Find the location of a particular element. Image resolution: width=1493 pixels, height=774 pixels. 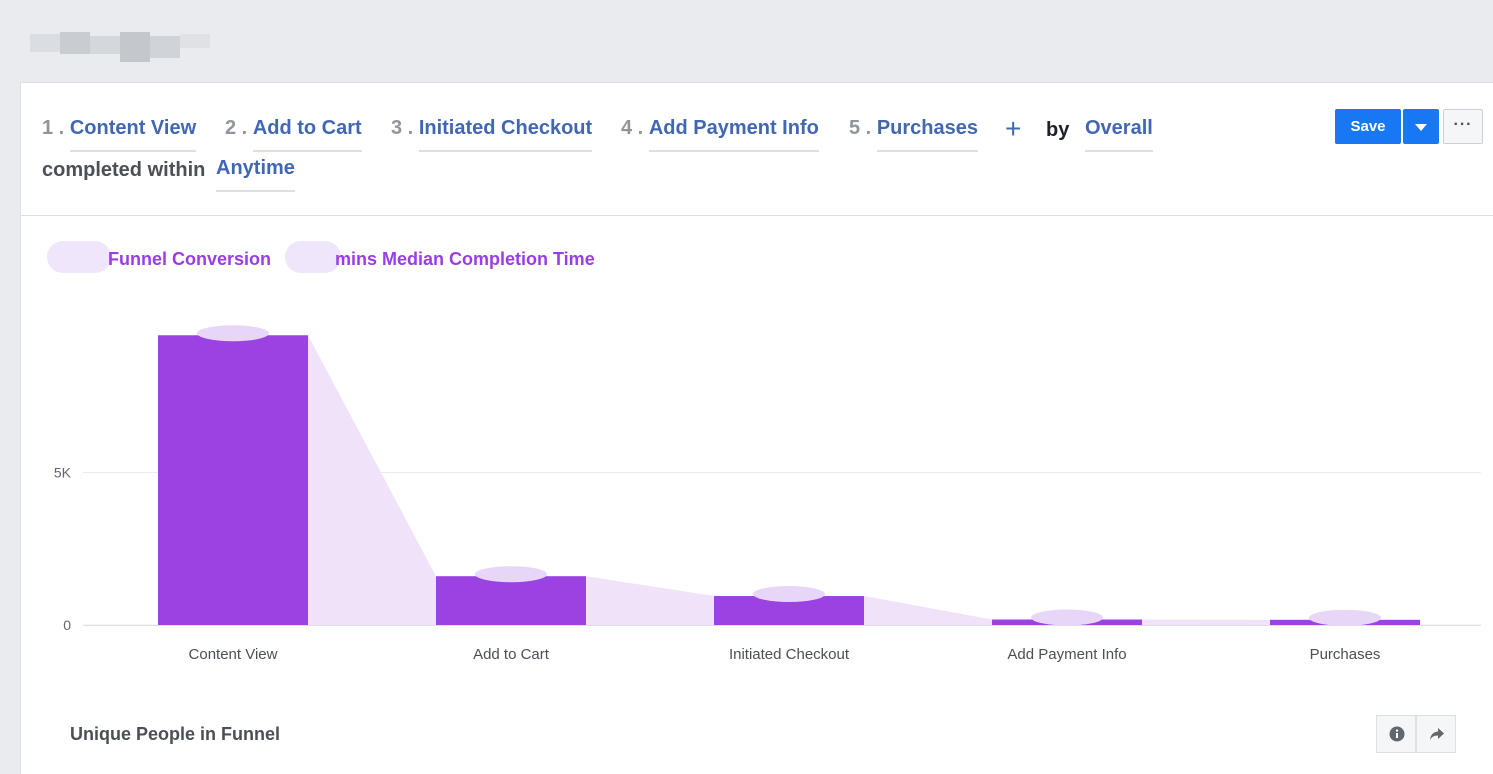

funnel-conversion-label: Funnel Conversion is located at coordinates (190, 259).